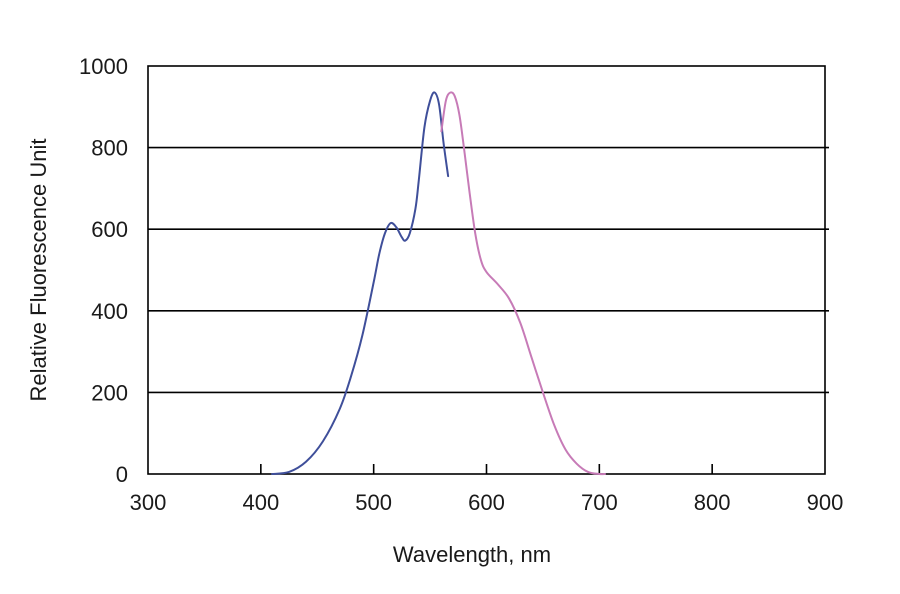 Image resolution: width=900 pixels, height=594 pixels. What do you see at coordinates (103, 270) in the screenshot?
I see `y-axis-ticks: 0 200 400 600 800 1000` at bounding box center [103, 270].